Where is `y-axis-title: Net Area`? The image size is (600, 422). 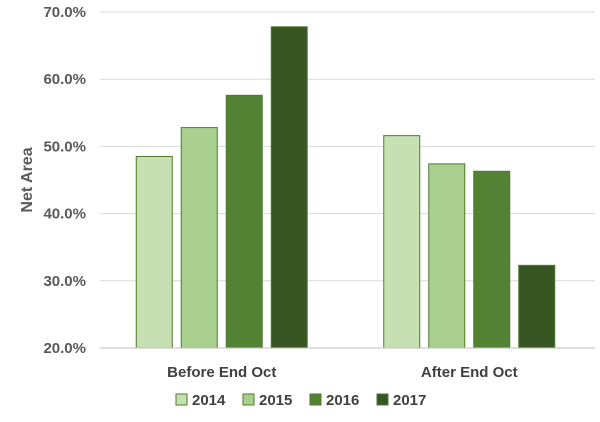
y-axis-title: Net Area is located at coordinates (27, 179).